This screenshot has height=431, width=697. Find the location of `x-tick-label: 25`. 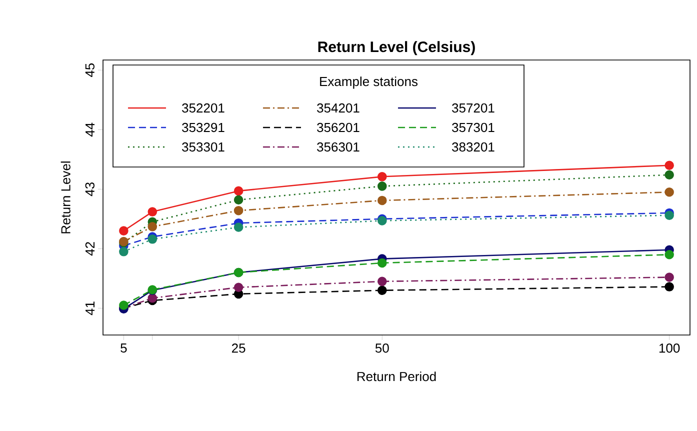

x-tick-label: 25 is located at coordinates (239, 348).